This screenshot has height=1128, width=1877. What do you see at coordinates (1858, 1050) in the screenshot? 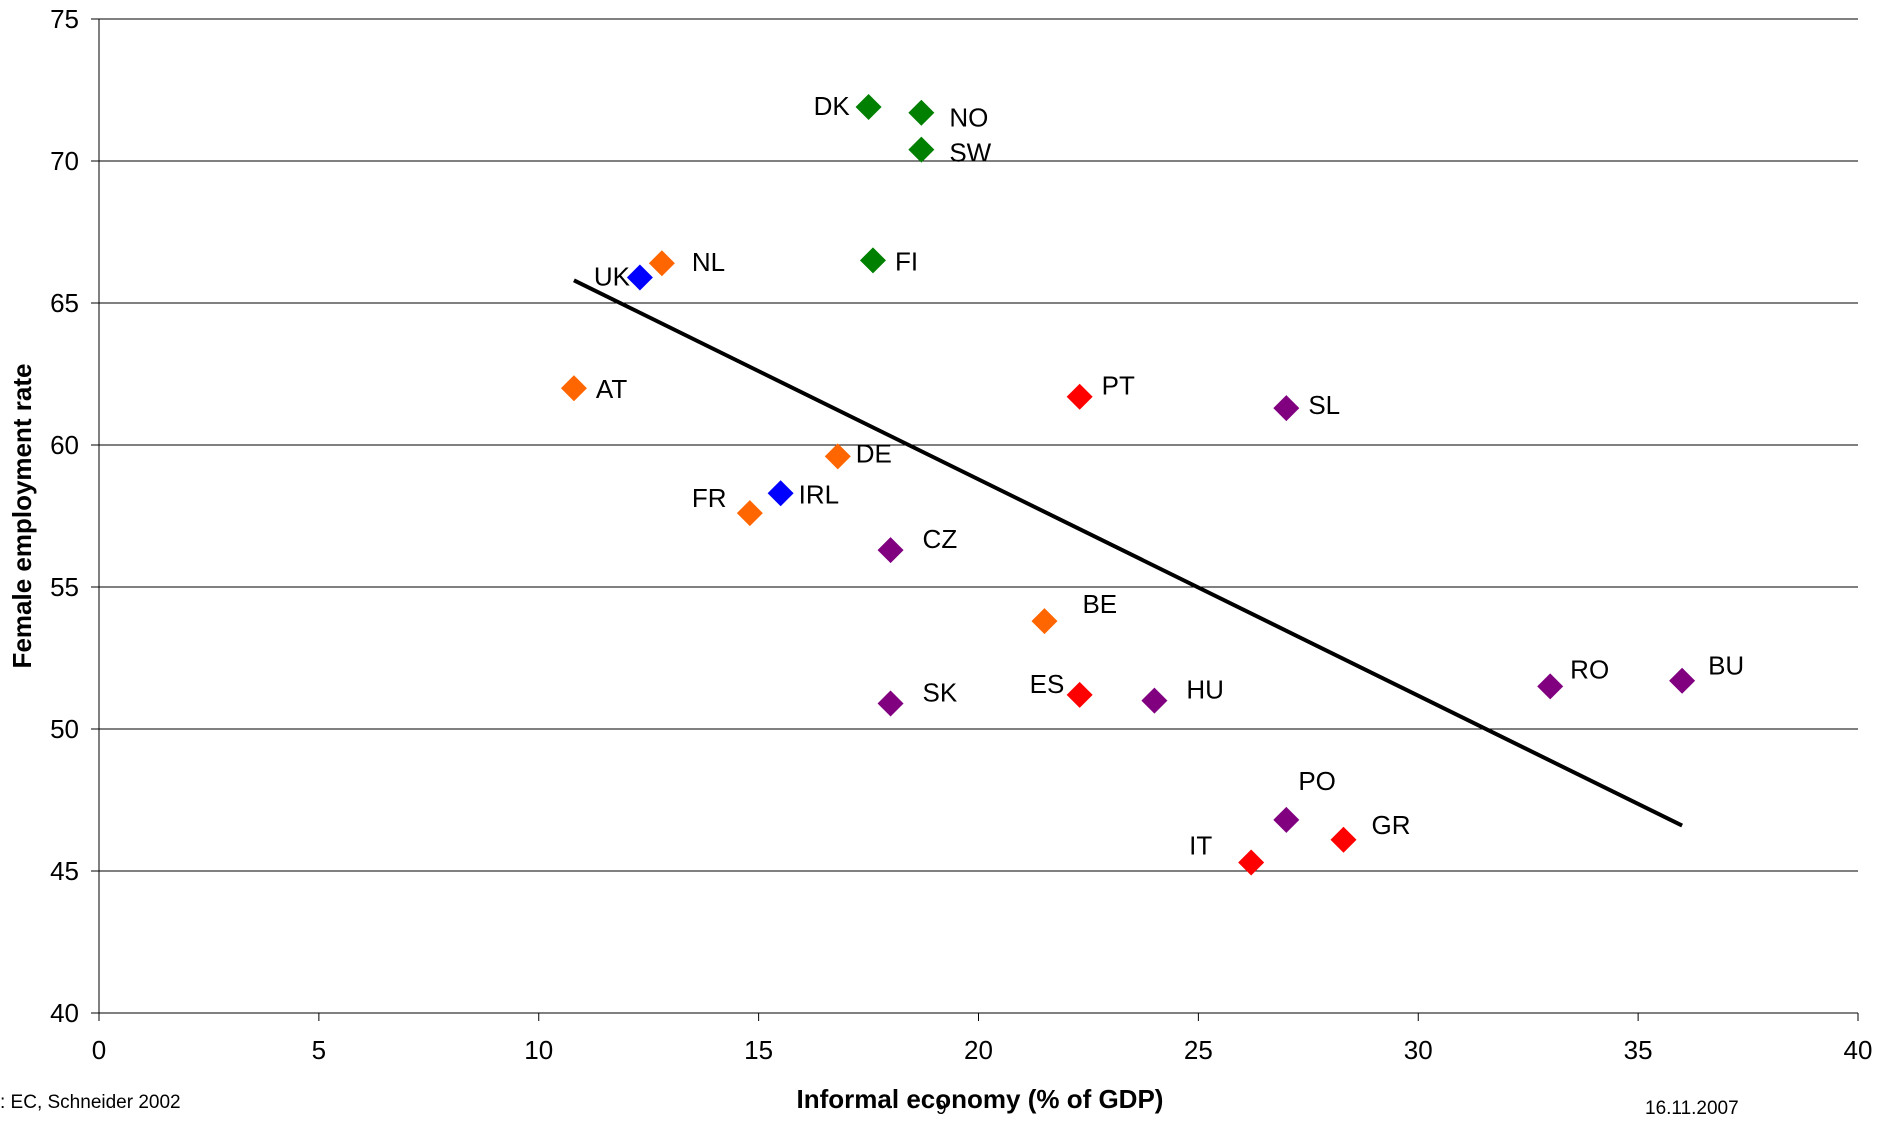
I see `x-tick-label: 40` at bounding box center [1858, 1050].